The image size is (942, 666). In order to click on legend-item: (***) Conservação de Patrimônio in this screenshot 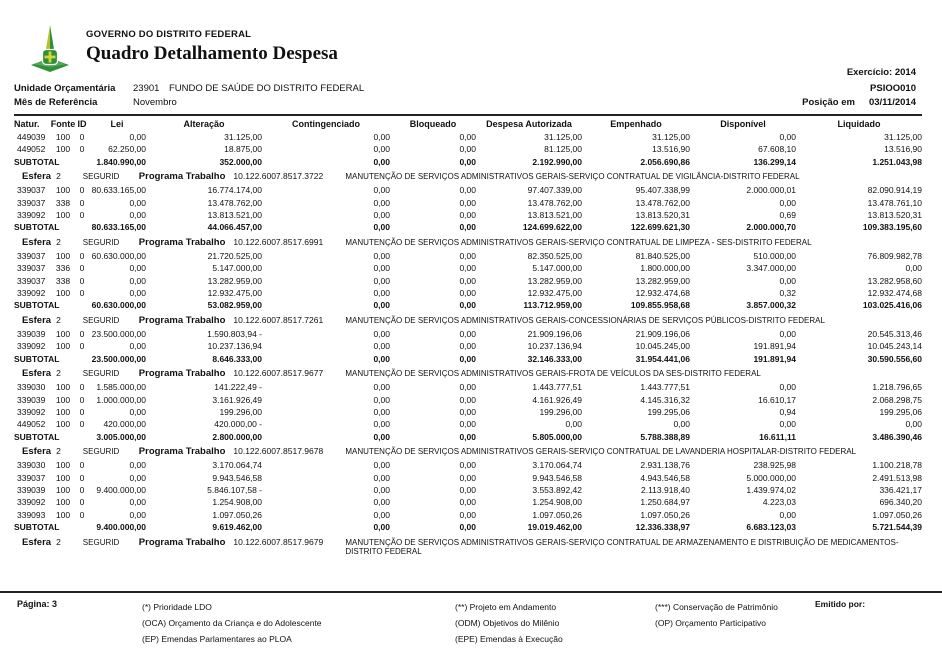, I will do `click(716, 607)`.